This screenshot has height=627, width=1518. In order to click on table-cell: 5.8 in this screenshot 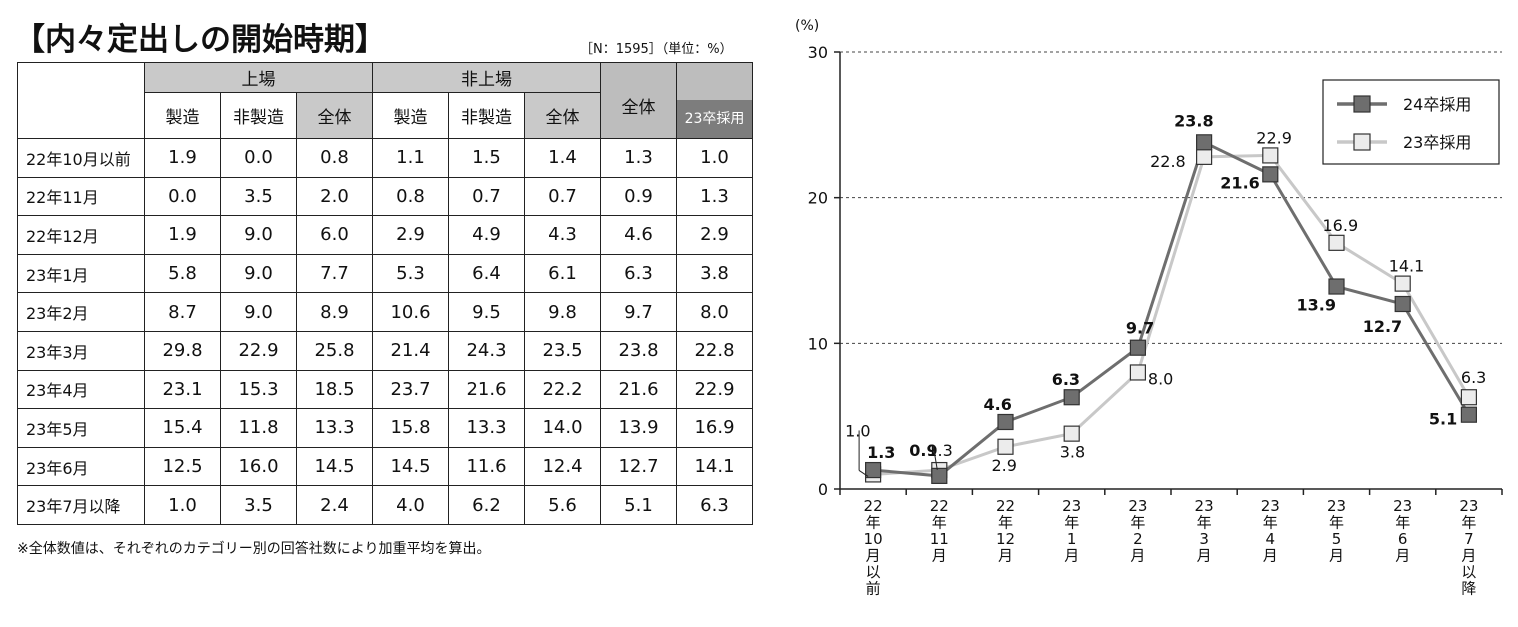, I will do `click(182, 273)`.